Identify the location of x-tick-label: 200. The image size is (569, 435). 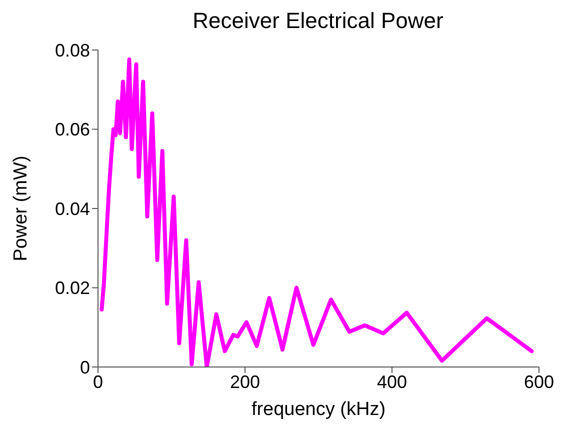
(245, 382).